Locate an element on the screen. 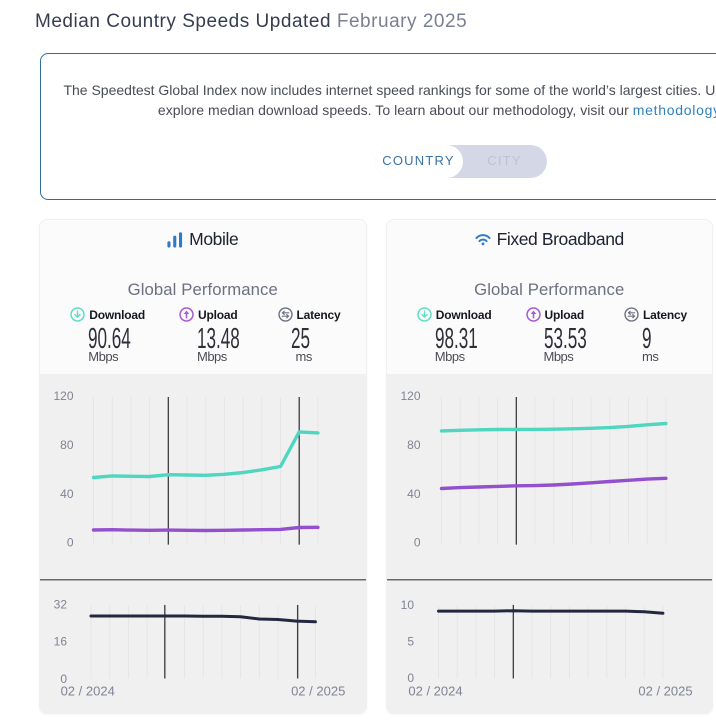 Image resolution: width=716 pixels, height=720 pixels. svg-text: 16 is located at coordinates (61, 642).